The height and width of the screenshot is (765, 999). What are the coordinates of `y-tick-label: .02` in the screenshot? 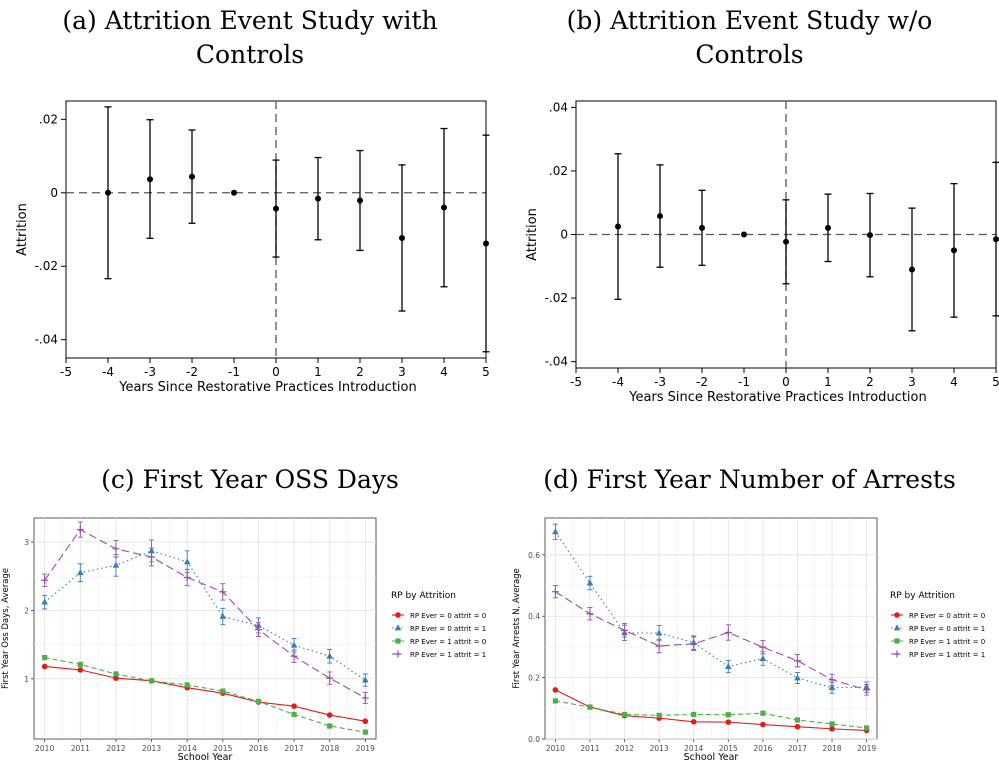 It's located at (558, 171).